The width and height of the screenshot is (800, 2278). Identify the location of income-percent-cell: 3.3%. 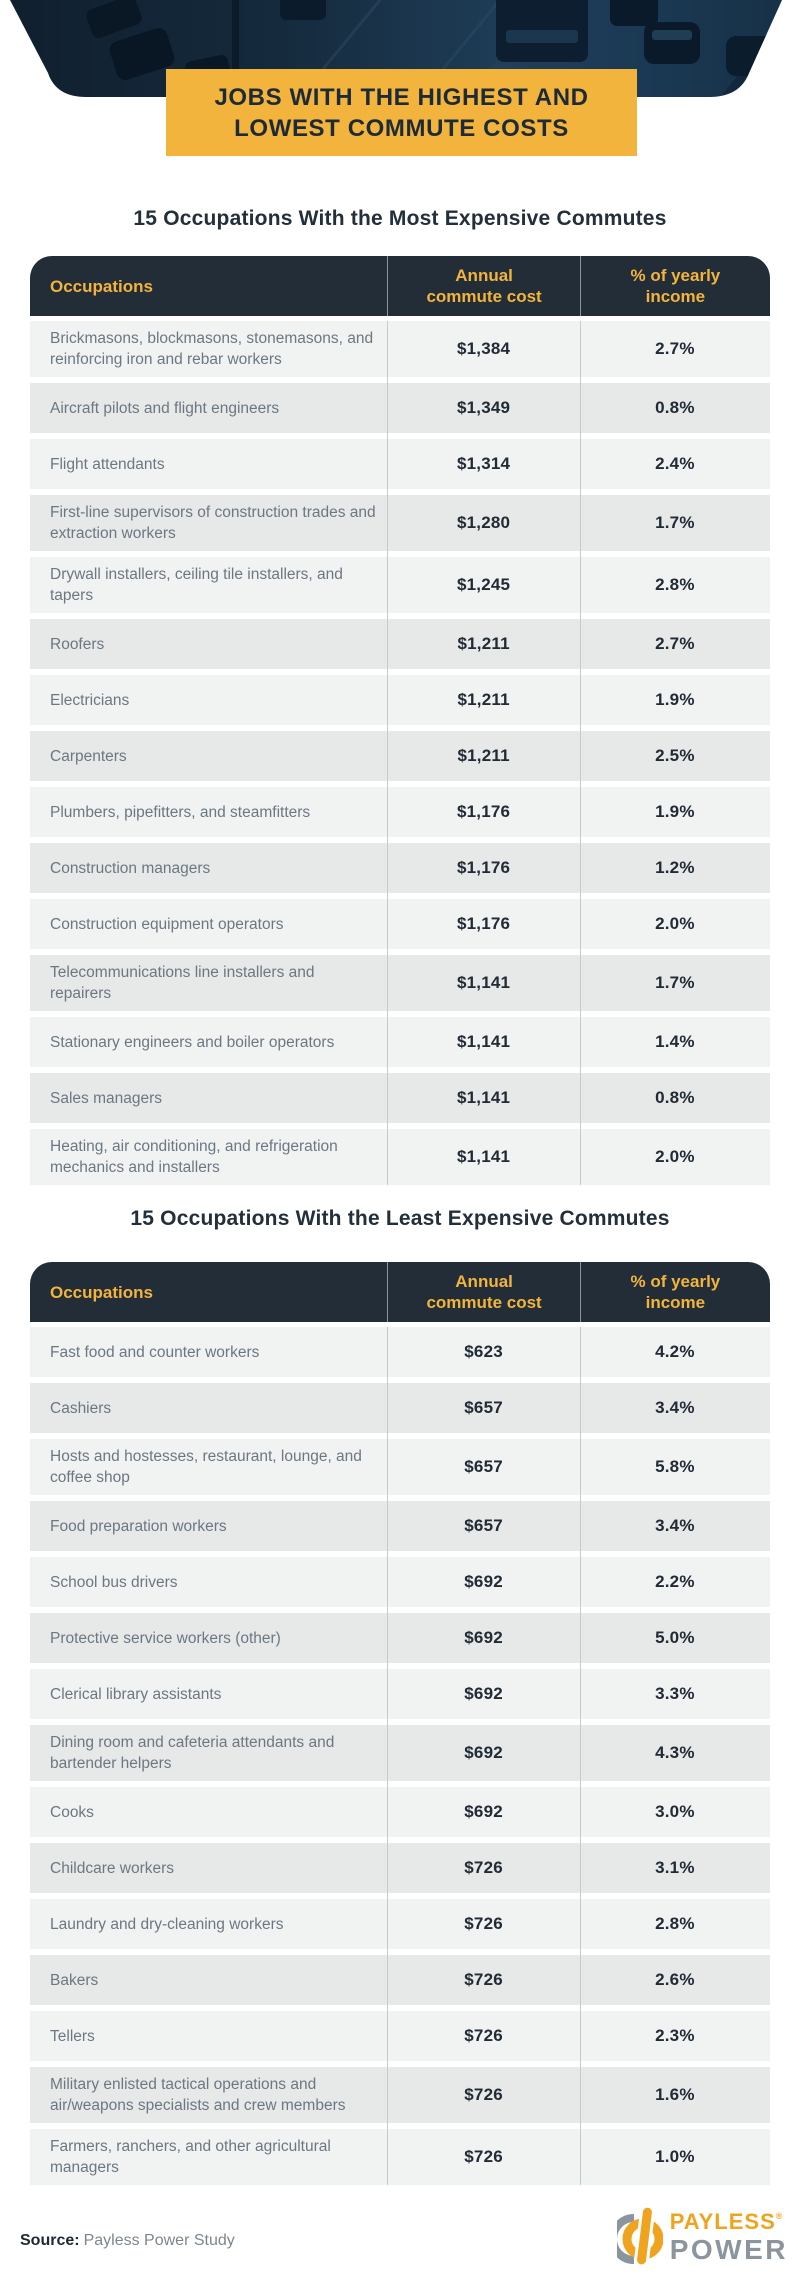
(675, 1693).